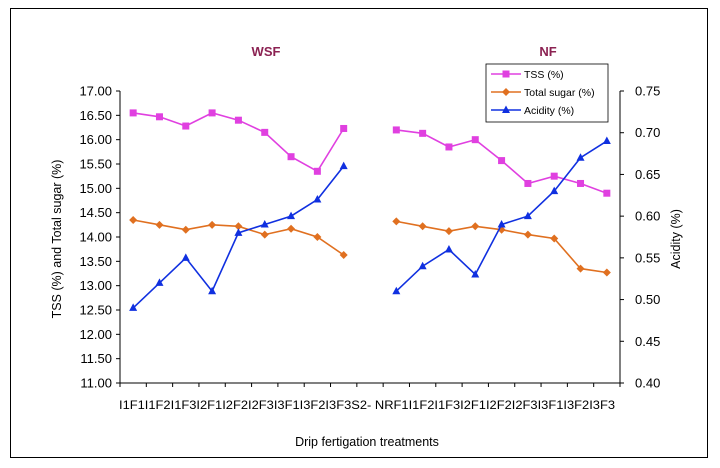  What do you see at coordinates (367, 442) in the screenshot?
I see `x-axis-label: Drip fertigation treatments` at bounding box center [367, 442].